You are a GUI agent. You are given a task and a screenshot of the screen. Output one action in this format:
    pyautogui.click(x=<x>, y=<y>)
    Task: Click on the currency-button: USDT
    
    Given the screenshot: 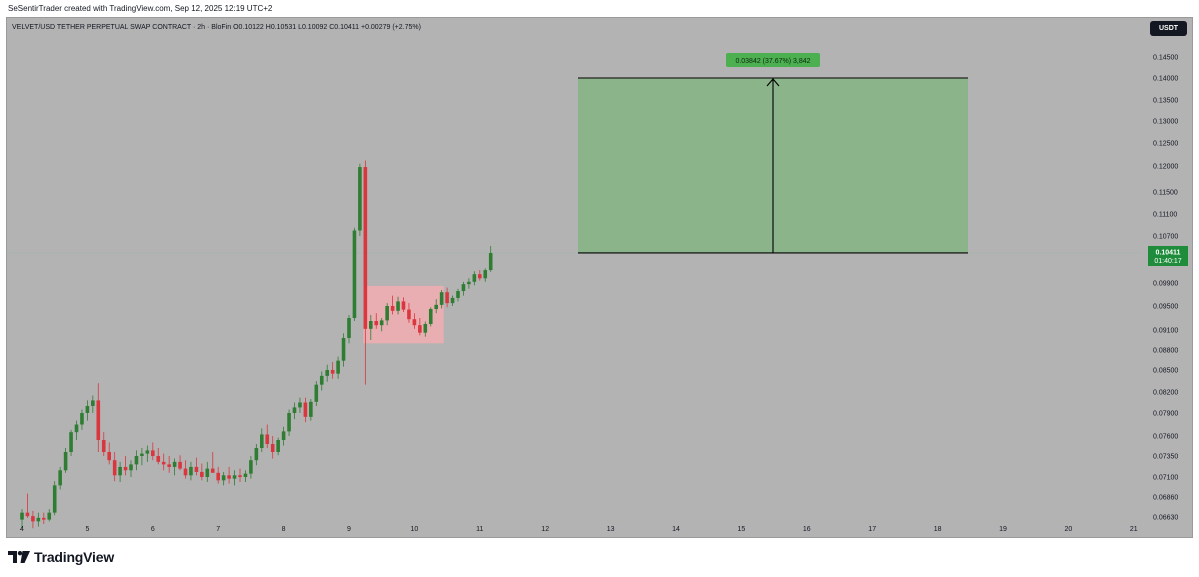 What is the action you would take?
    pyautogui.click(x=1168, y=28)
    